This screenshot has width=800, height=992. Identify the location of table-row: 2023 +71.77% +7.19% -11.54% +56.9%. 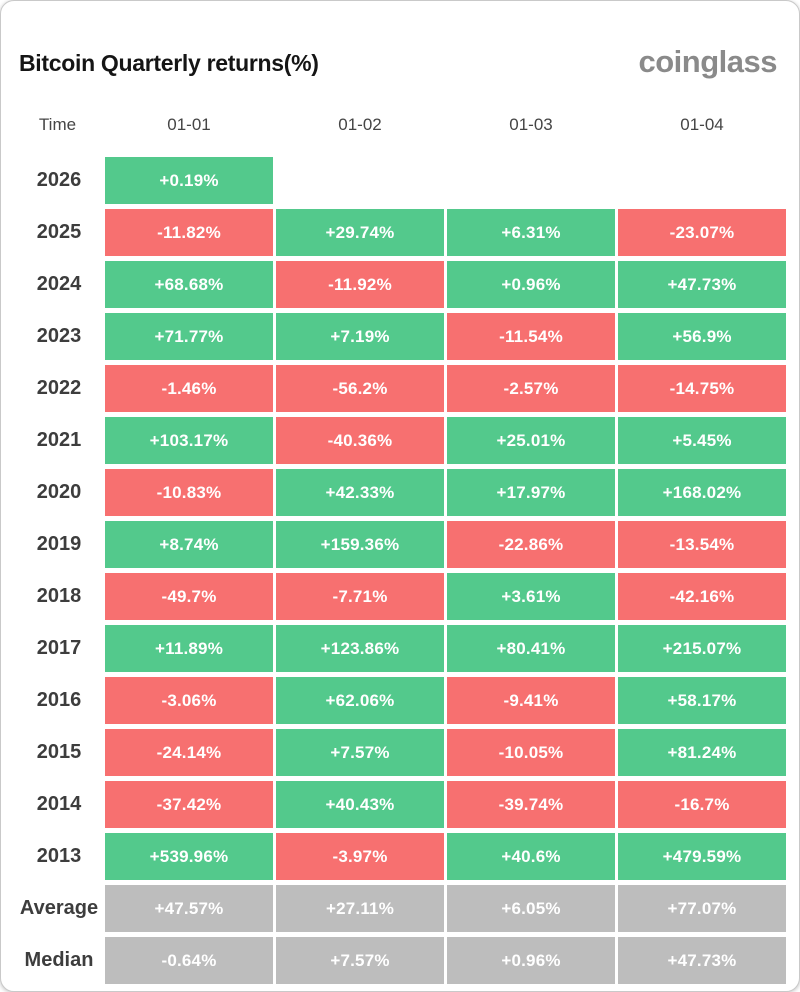
(400, 336).